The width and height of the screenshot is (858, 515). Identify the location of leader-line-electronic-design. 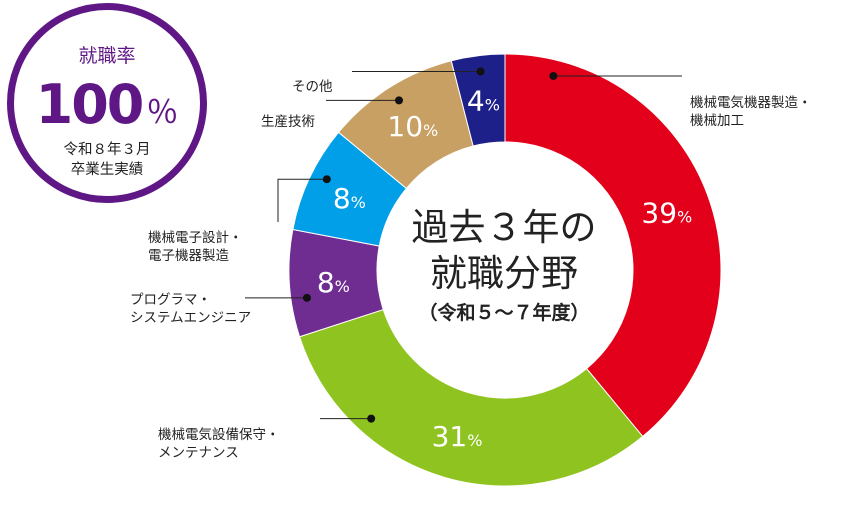
(302, 200).